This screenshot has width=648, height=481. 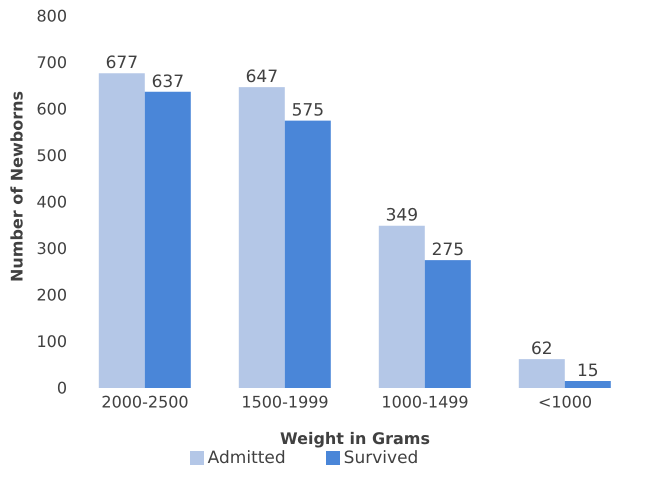 What do you see at coordinates (355, 438) in the screenshot?
I see `x-axis-title: Weight in Grams` at bounding box center [355, 438].